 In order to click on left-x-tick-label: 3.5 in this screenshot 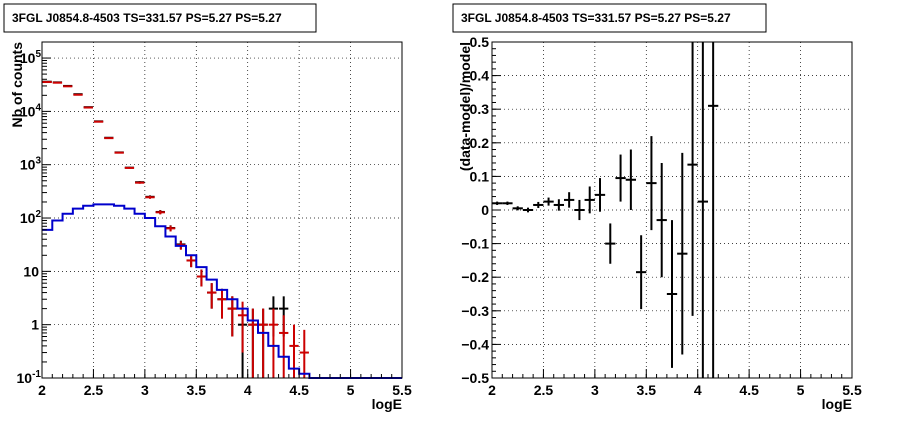, I will do `click(197, 390)`.